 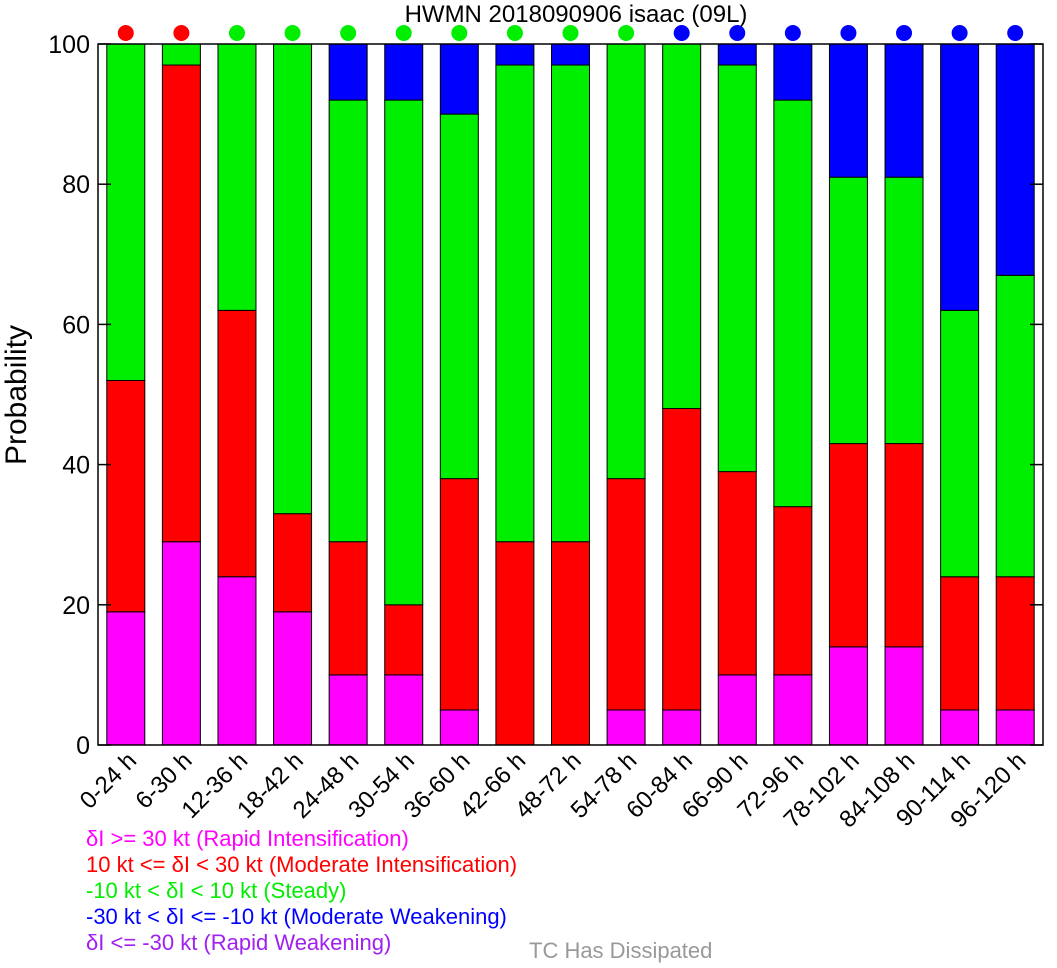 I want to click on bar-segment-60-84h-s0, so click(x=682, y=727).